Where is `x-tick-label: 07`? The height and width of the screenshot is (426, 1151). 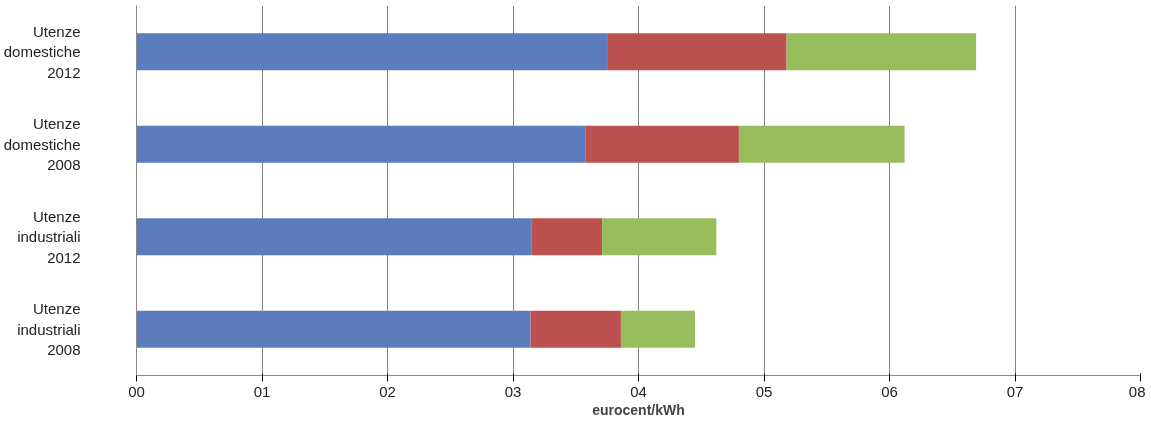
x-tick-label: 07 is located at coordinates (1015, 391).